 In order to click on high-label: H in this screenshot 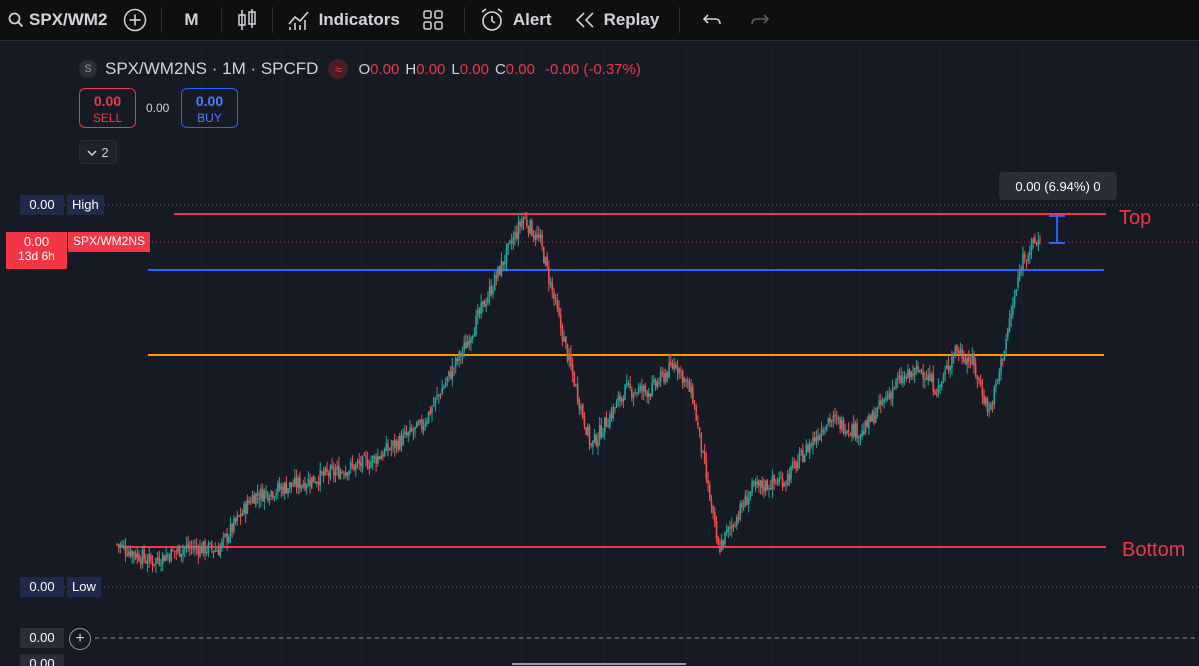, I will do `click(411, 69)`.